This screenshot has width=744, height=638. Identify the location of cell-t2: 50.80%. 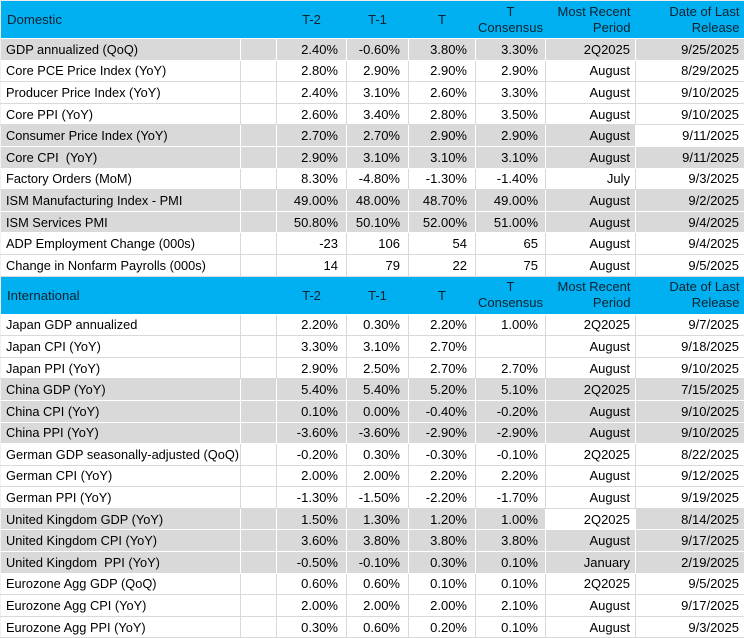
(312, 222).